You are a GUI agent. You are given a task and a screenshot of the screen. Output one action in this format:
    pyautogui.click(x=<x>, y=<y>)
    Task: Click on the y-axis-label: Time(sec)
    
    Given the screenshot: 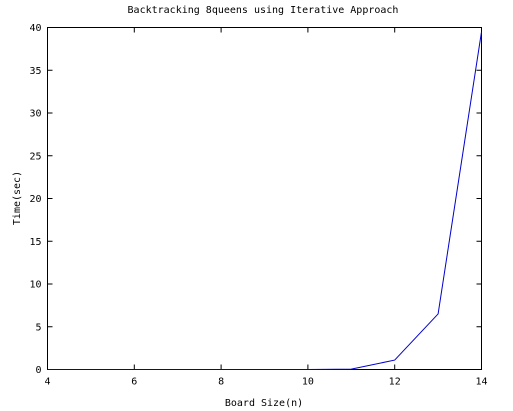 What is the action you would take?
    pyautogui.click(x=17, y=198)
    